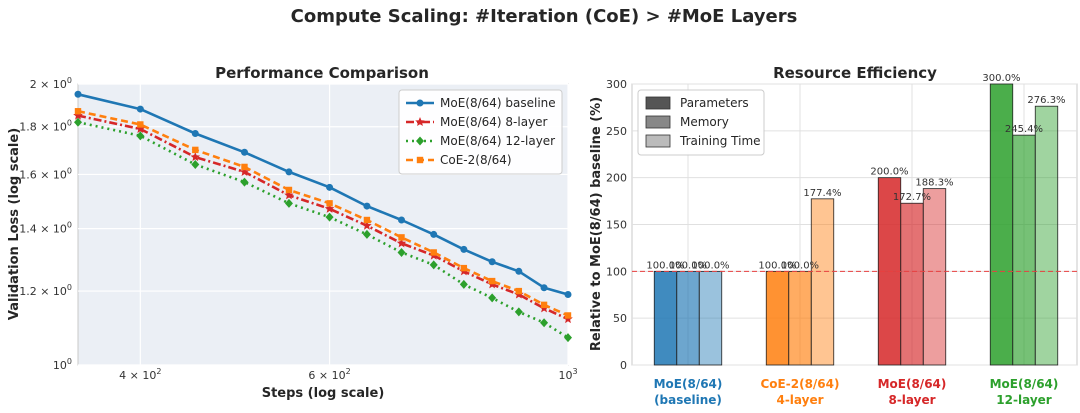 The image size is (1080, 413). What do you see at coordinates (348, 374) in the screenshot?
I see `performance-x-ticks: 4 × 102 6 × 102 103` at bounding box center [348, 374].